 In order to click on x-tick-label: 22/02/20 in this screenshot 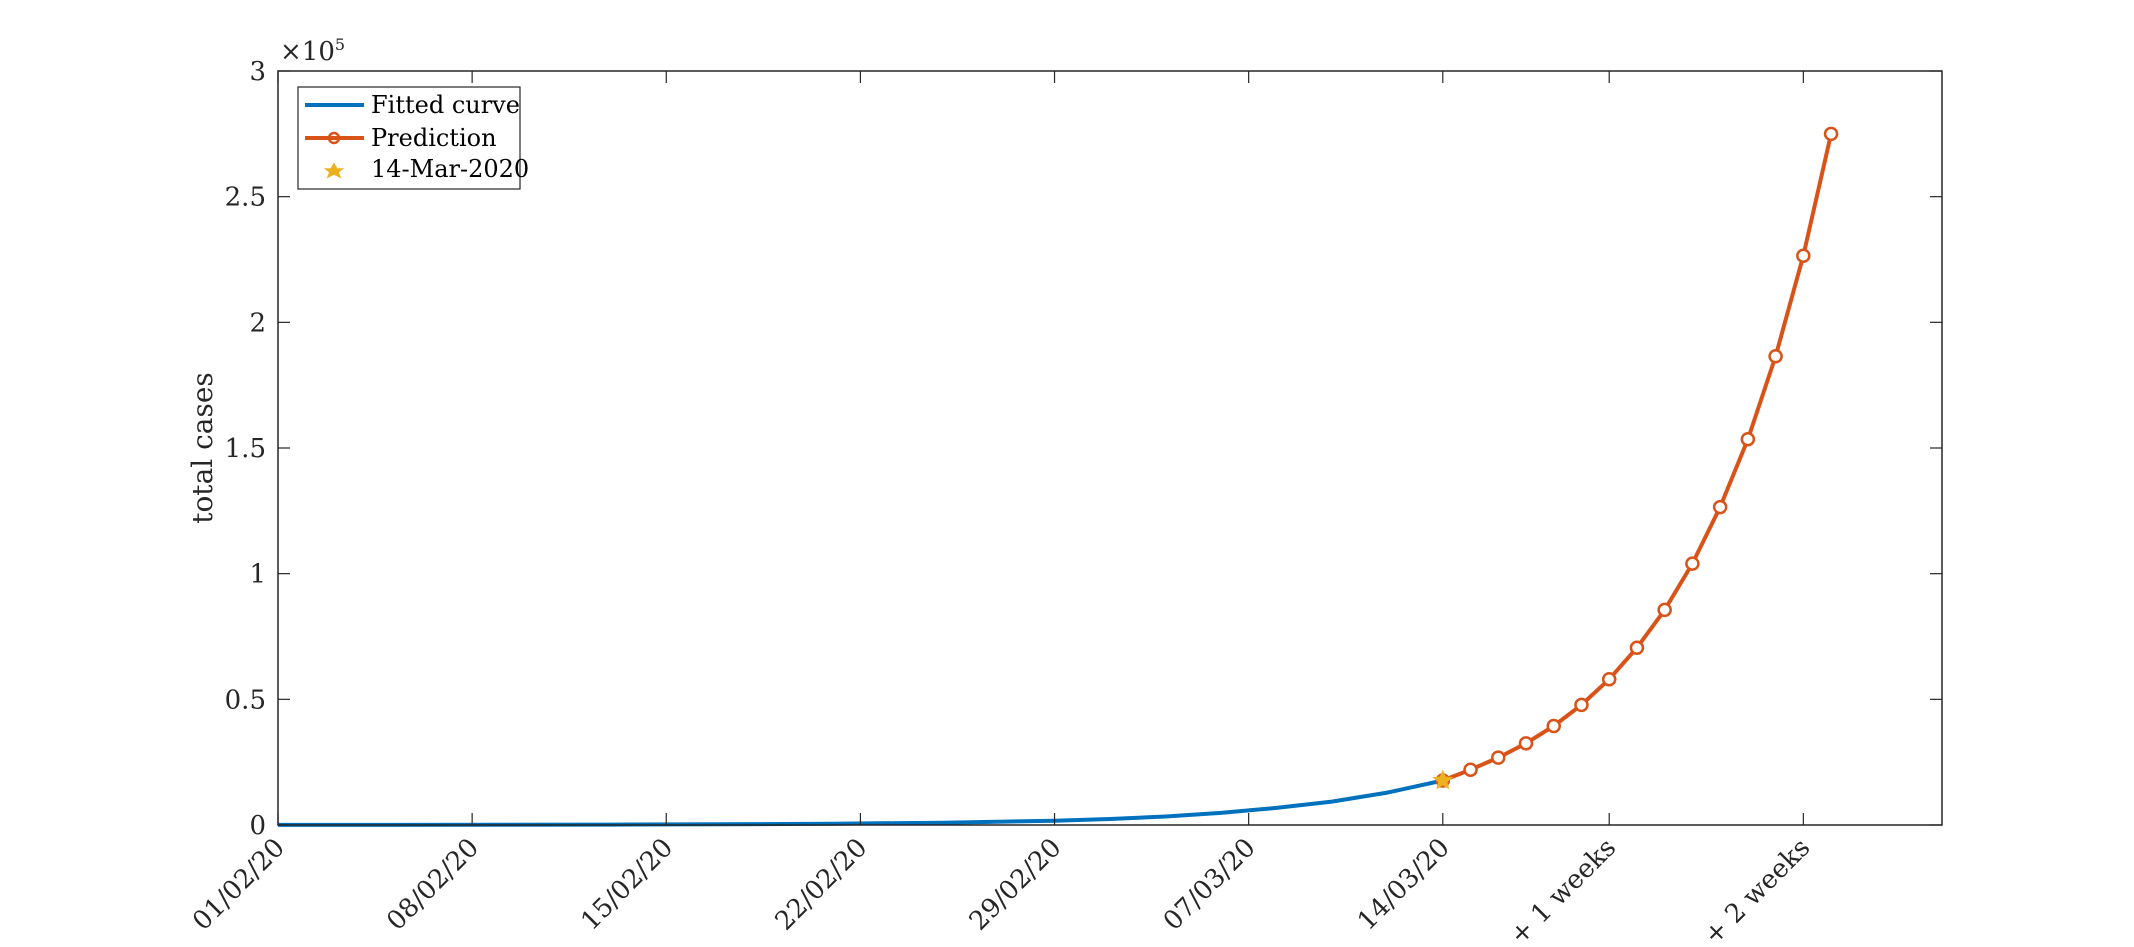, I will do `click(822, 885)`.